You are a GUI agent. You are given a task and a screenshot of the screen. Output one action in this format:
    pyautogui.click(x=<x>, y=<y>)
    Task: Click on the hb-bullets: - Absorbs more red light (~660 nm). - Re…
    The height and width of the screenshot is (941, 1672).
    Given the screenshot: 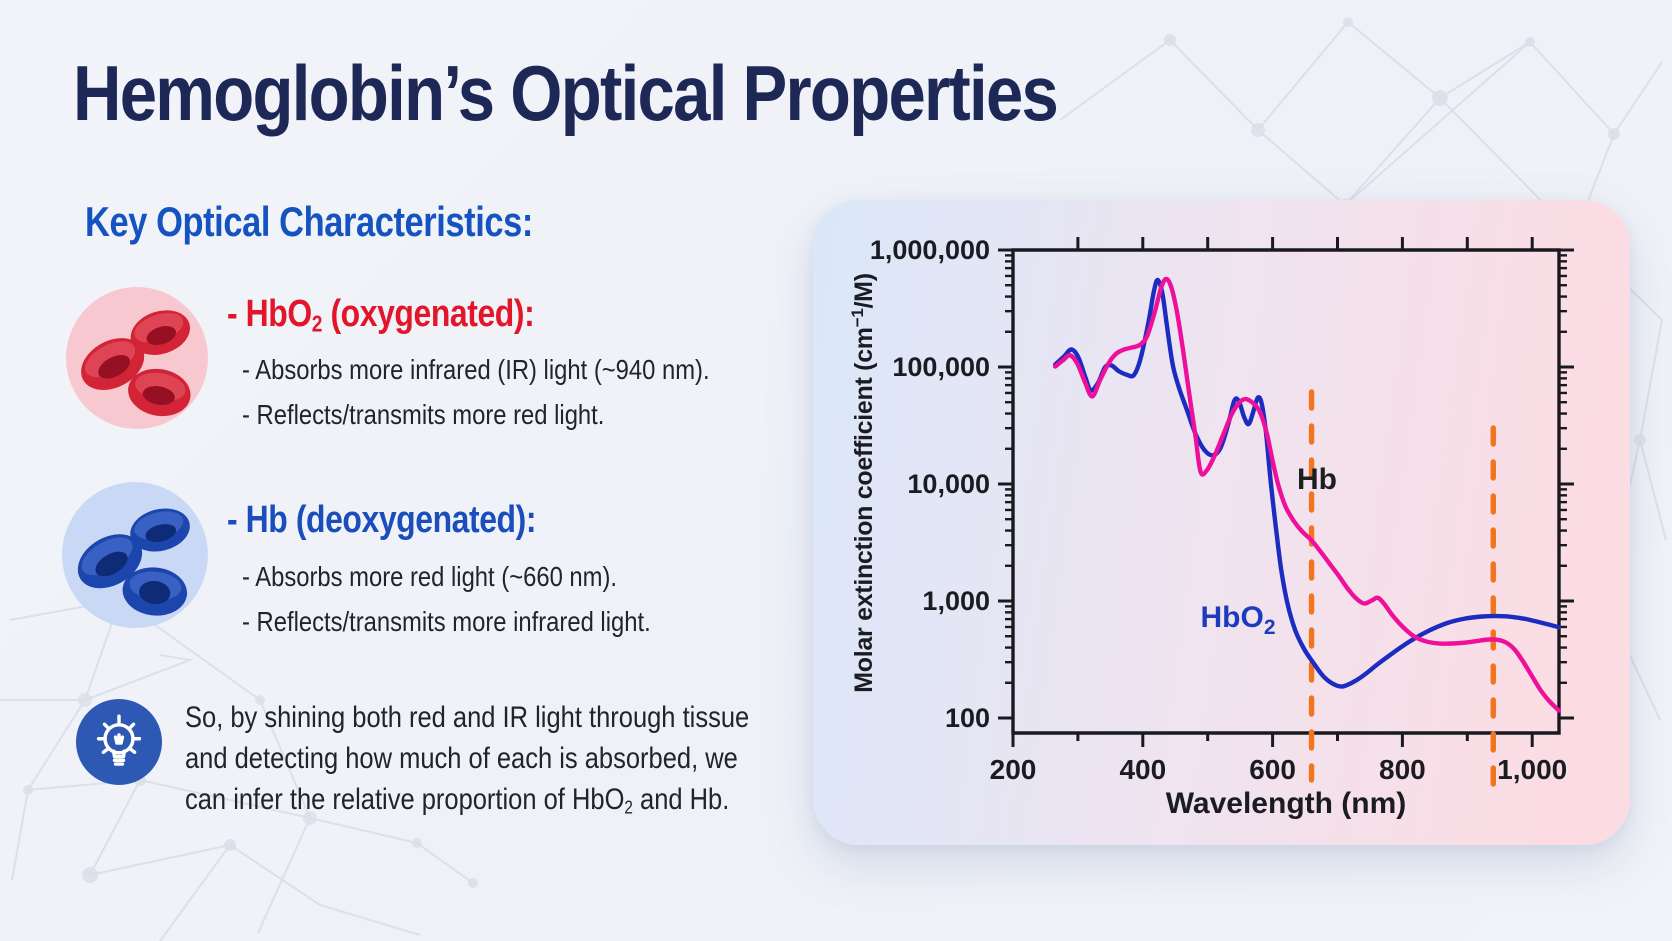 What is the action you would take?
    pyautogui.click(x=482, y=599)
    